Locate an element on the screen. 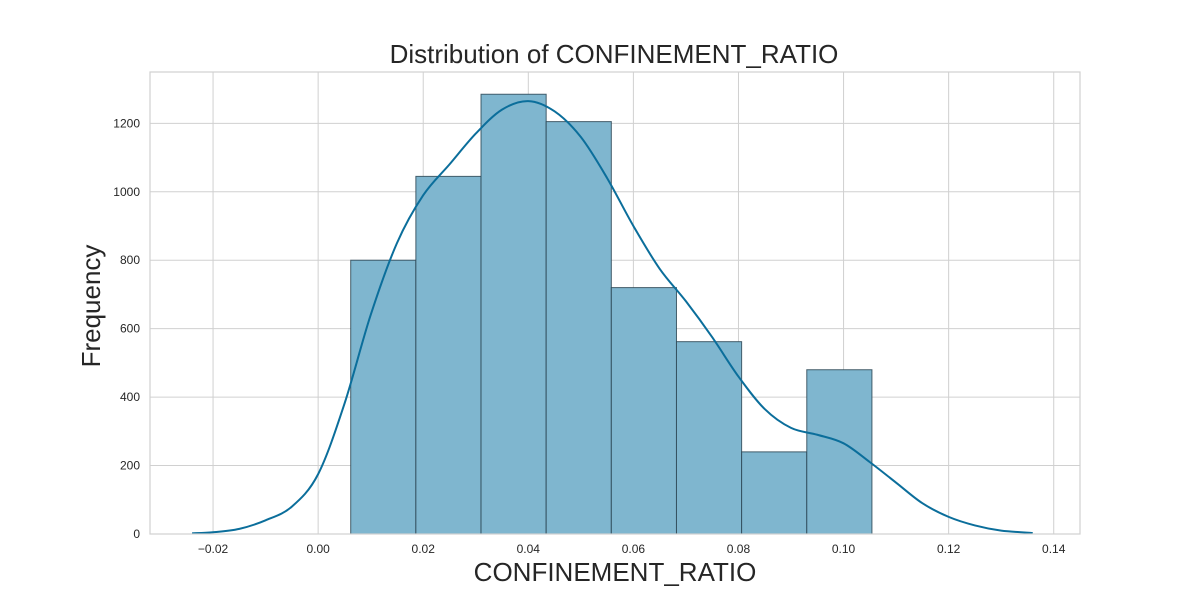 This screenshot has width=1200, height=600. y-axis-label: Frequency is located at coordinates (91, 306).